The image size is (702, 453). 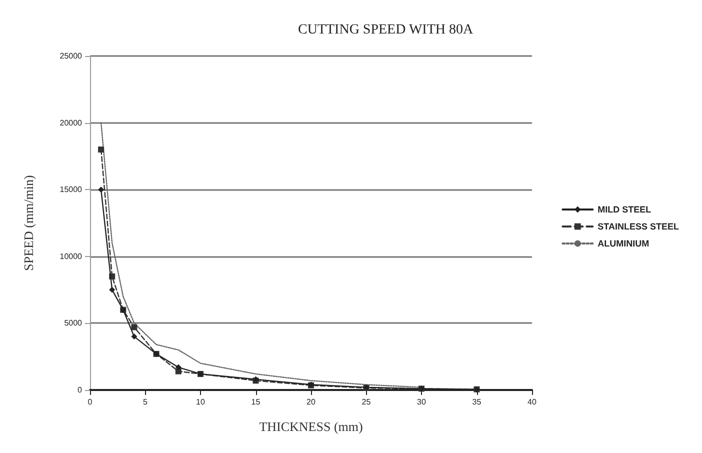 I want to click on x-tick-label: 40, so click(x=532, y=402).